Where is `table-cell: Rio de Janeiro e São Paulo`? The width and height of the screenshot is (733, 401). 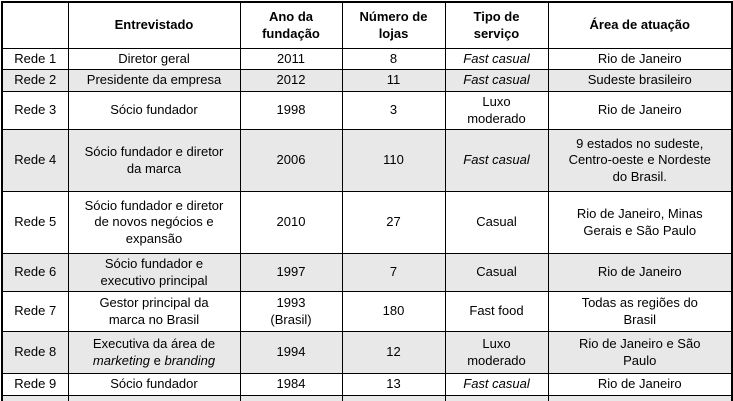
table-cell: Rio de Janeiro e São Paulo is located at coordinates (640, 352).